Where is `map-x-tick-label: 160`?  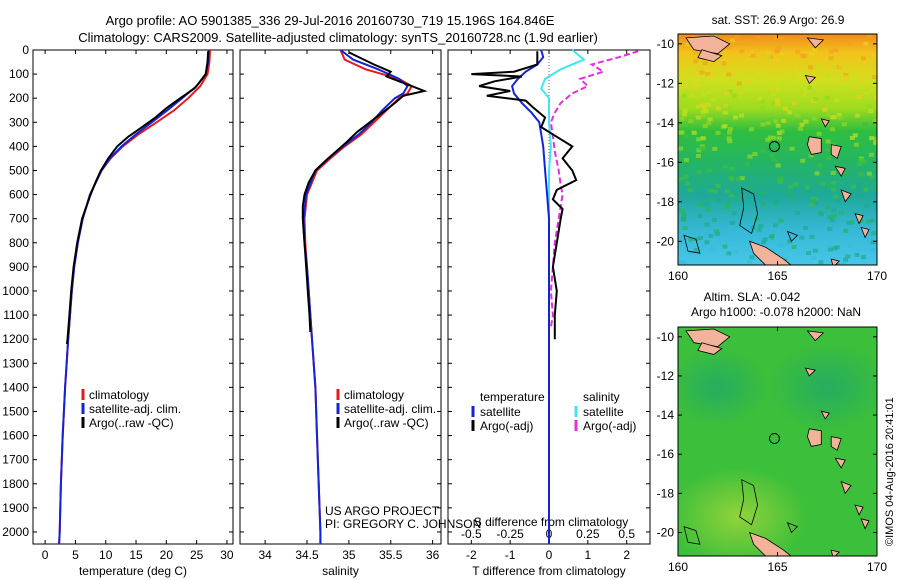 map-x-tick-label: 160 is located at coordinates (678, 567).